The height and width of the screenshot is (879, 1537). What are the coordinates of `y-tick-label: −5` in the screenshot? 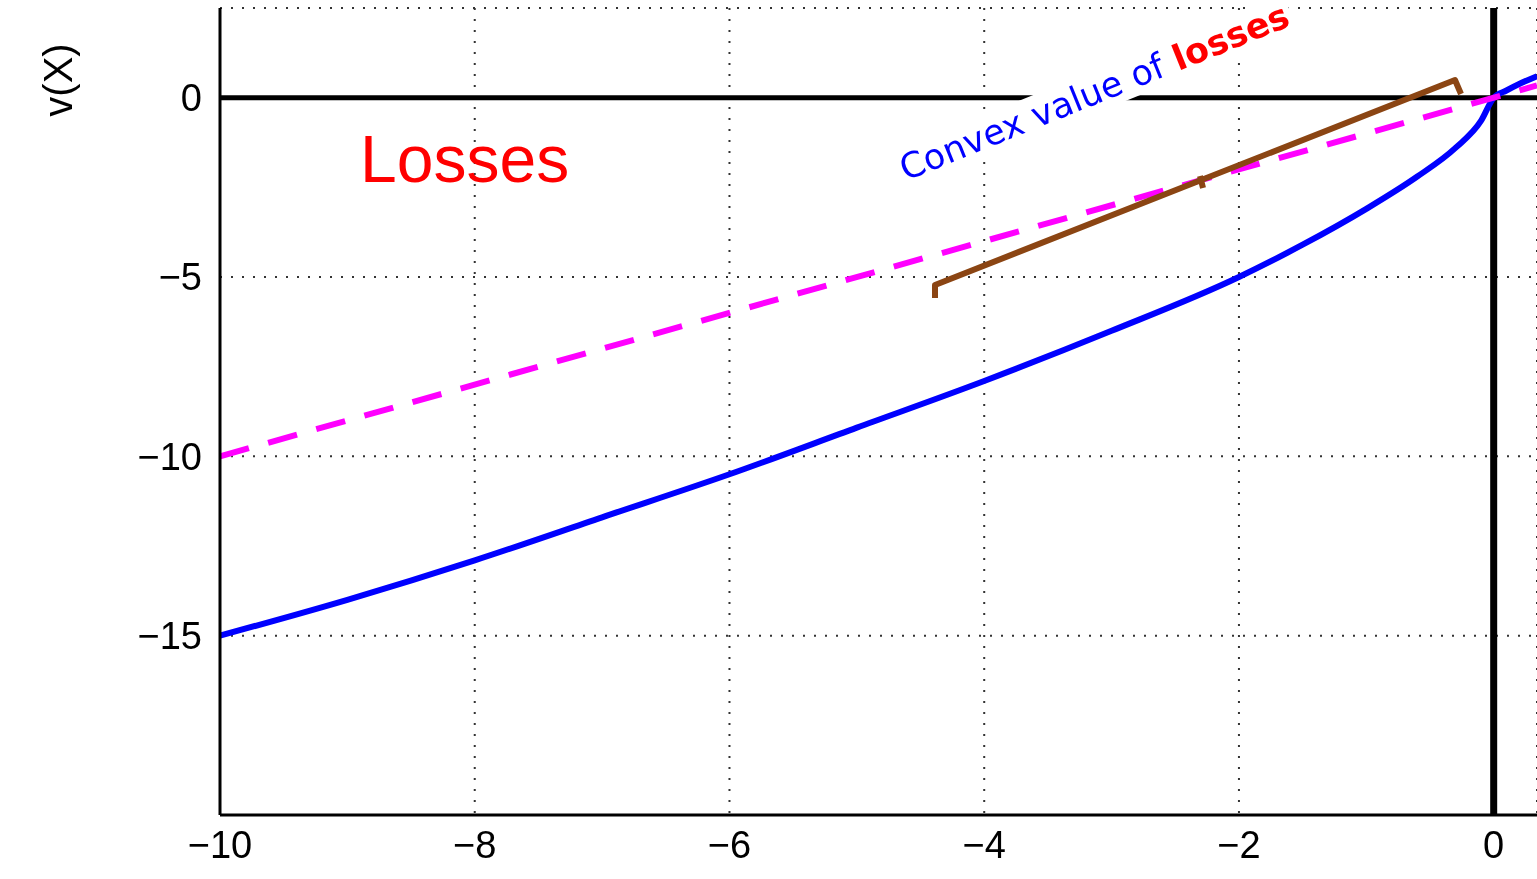 It's located at (180, 277).